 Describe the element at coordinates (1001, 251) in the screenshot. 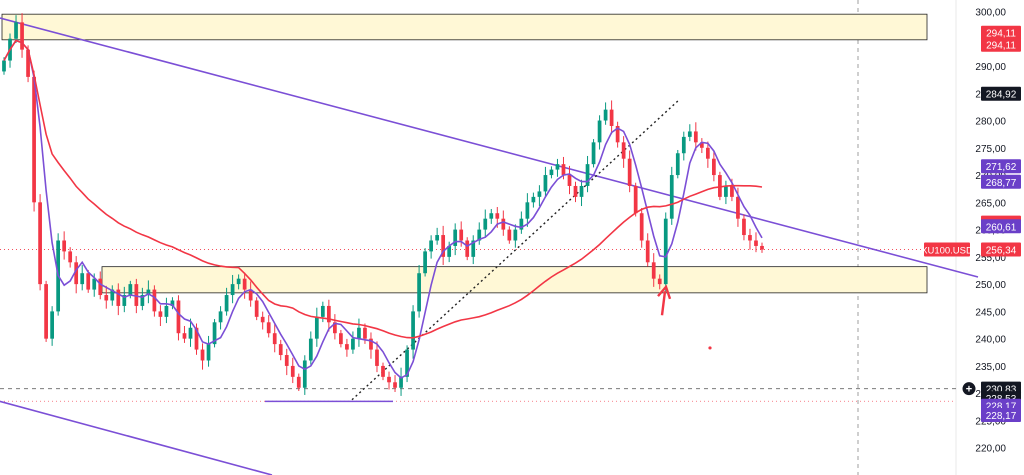

I see `price-badge-label: 256,34` at that location.